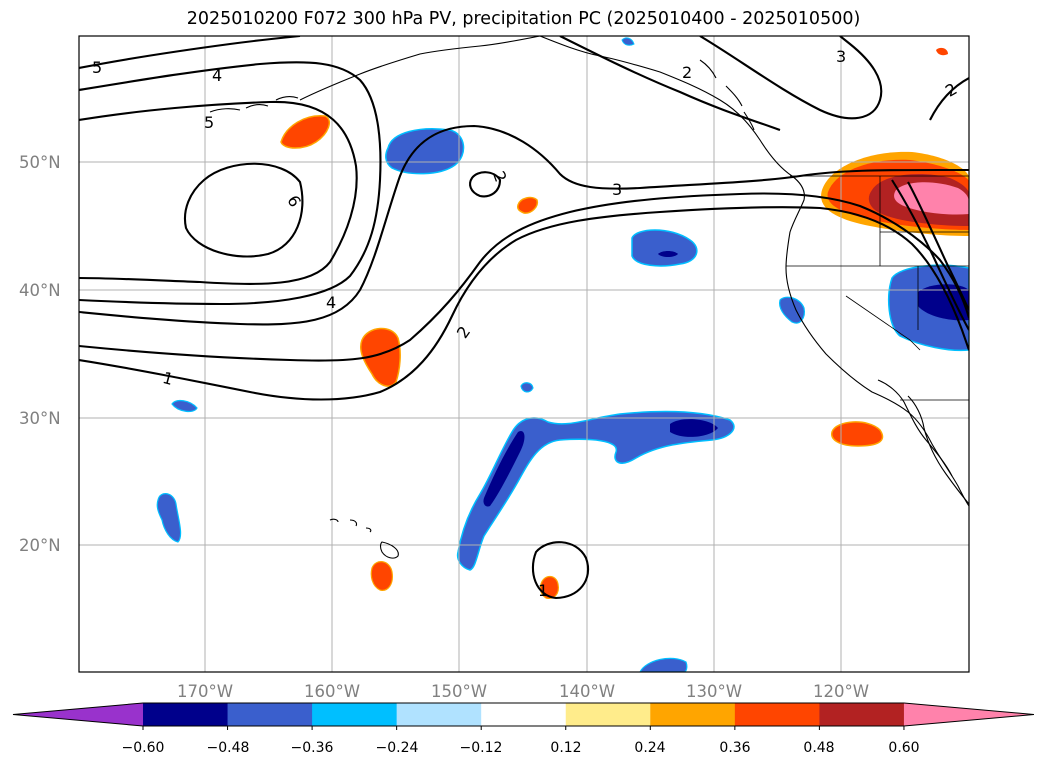  Describe the element at coordinates (168, 378) in the screenshot. I see `pv-label-1: 1` at that location.